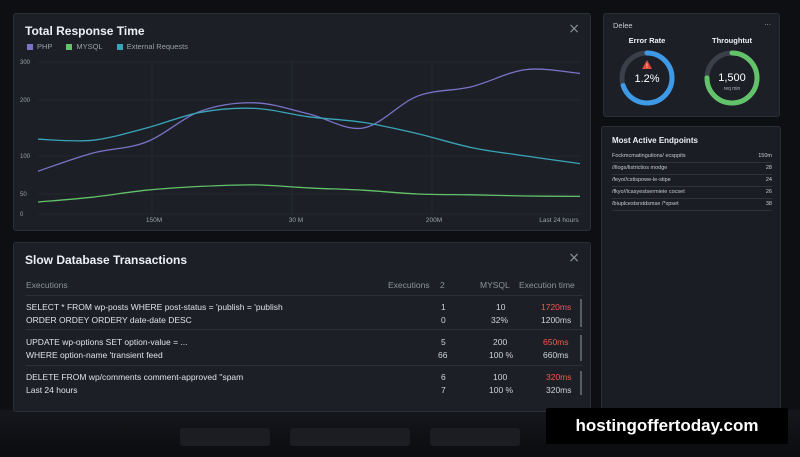 This screenshot has width=800, height=457. Describe the element at coordinates (309, 136) in the screenshot. I see `series-line-external-requests` at that location.